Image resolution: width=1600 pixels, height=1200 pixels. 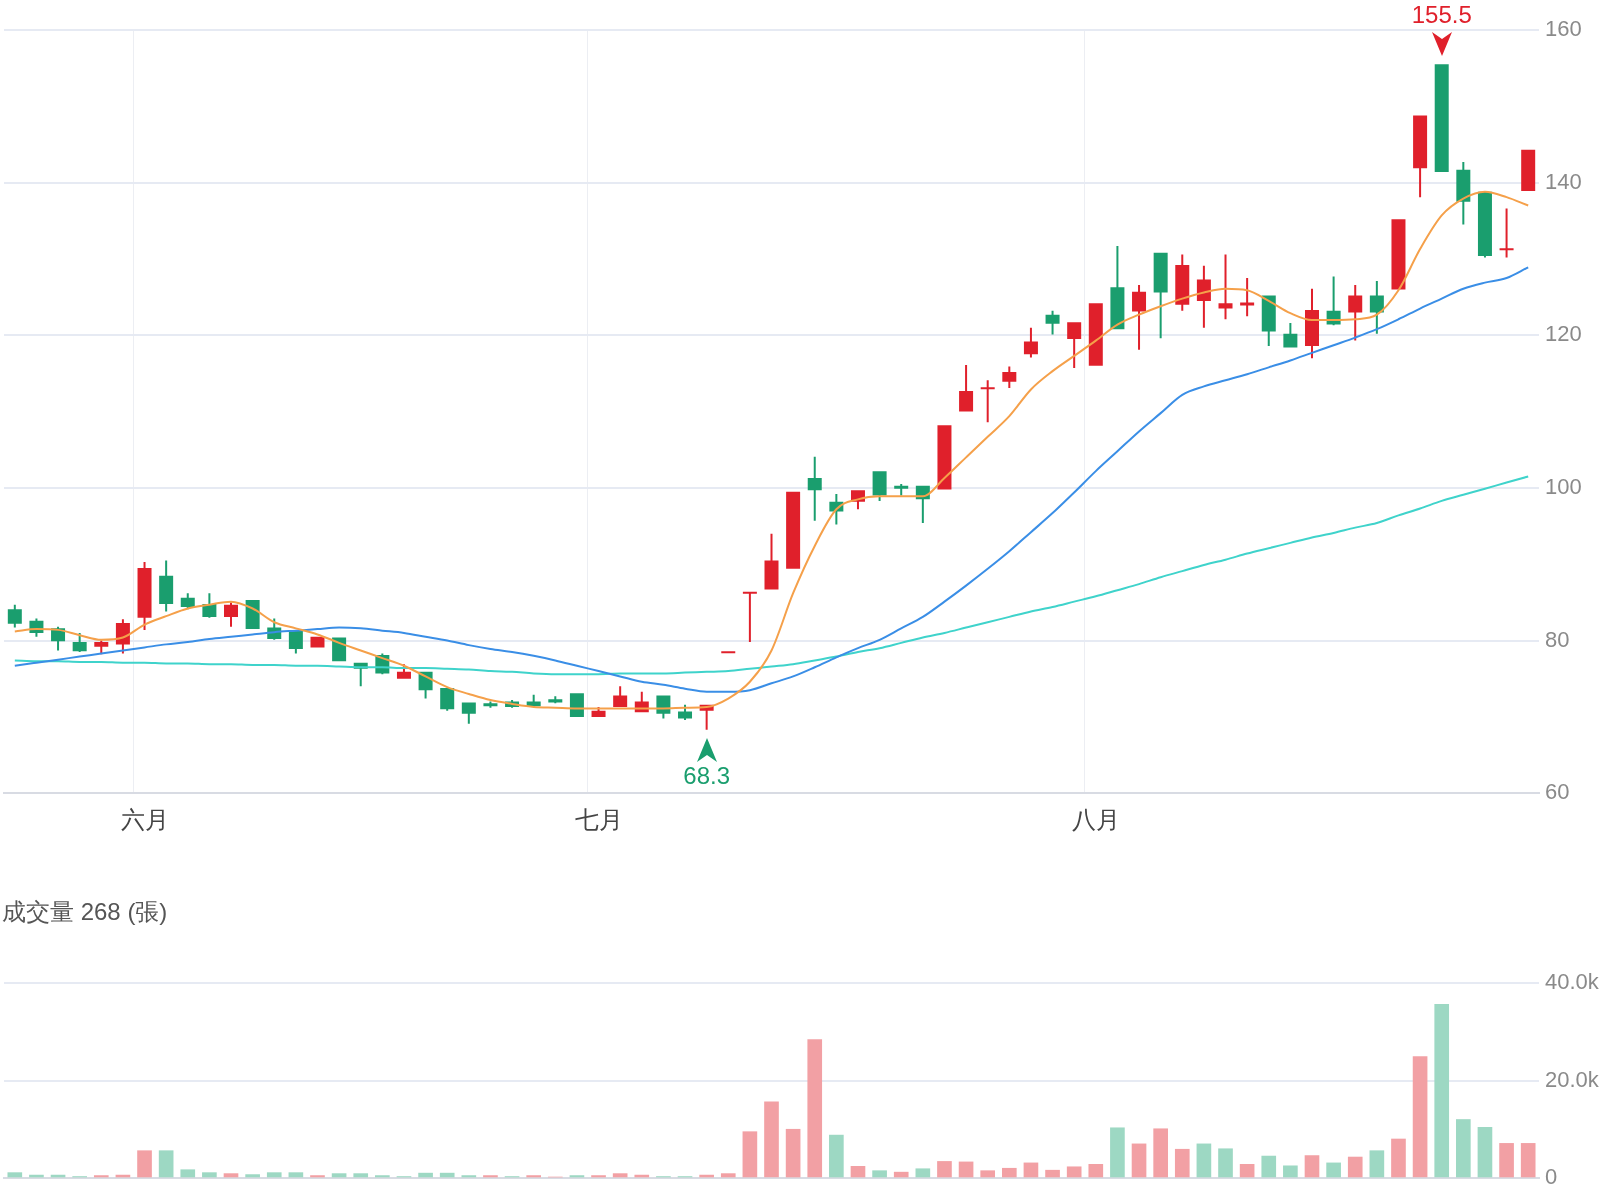 What do you see at coordinates (706, 776) in the screenshot?
I see `annotation: 68.3` at bounding box center [706, 776].